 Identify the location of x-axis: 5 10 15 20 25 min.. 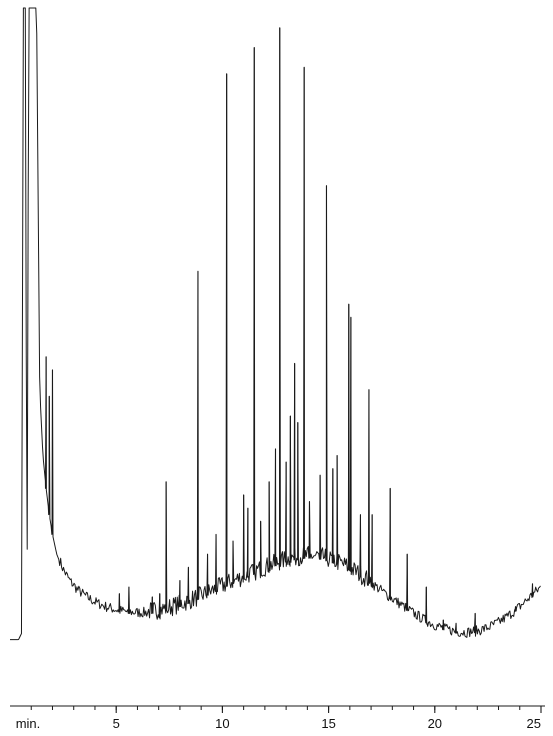
(277, 718).